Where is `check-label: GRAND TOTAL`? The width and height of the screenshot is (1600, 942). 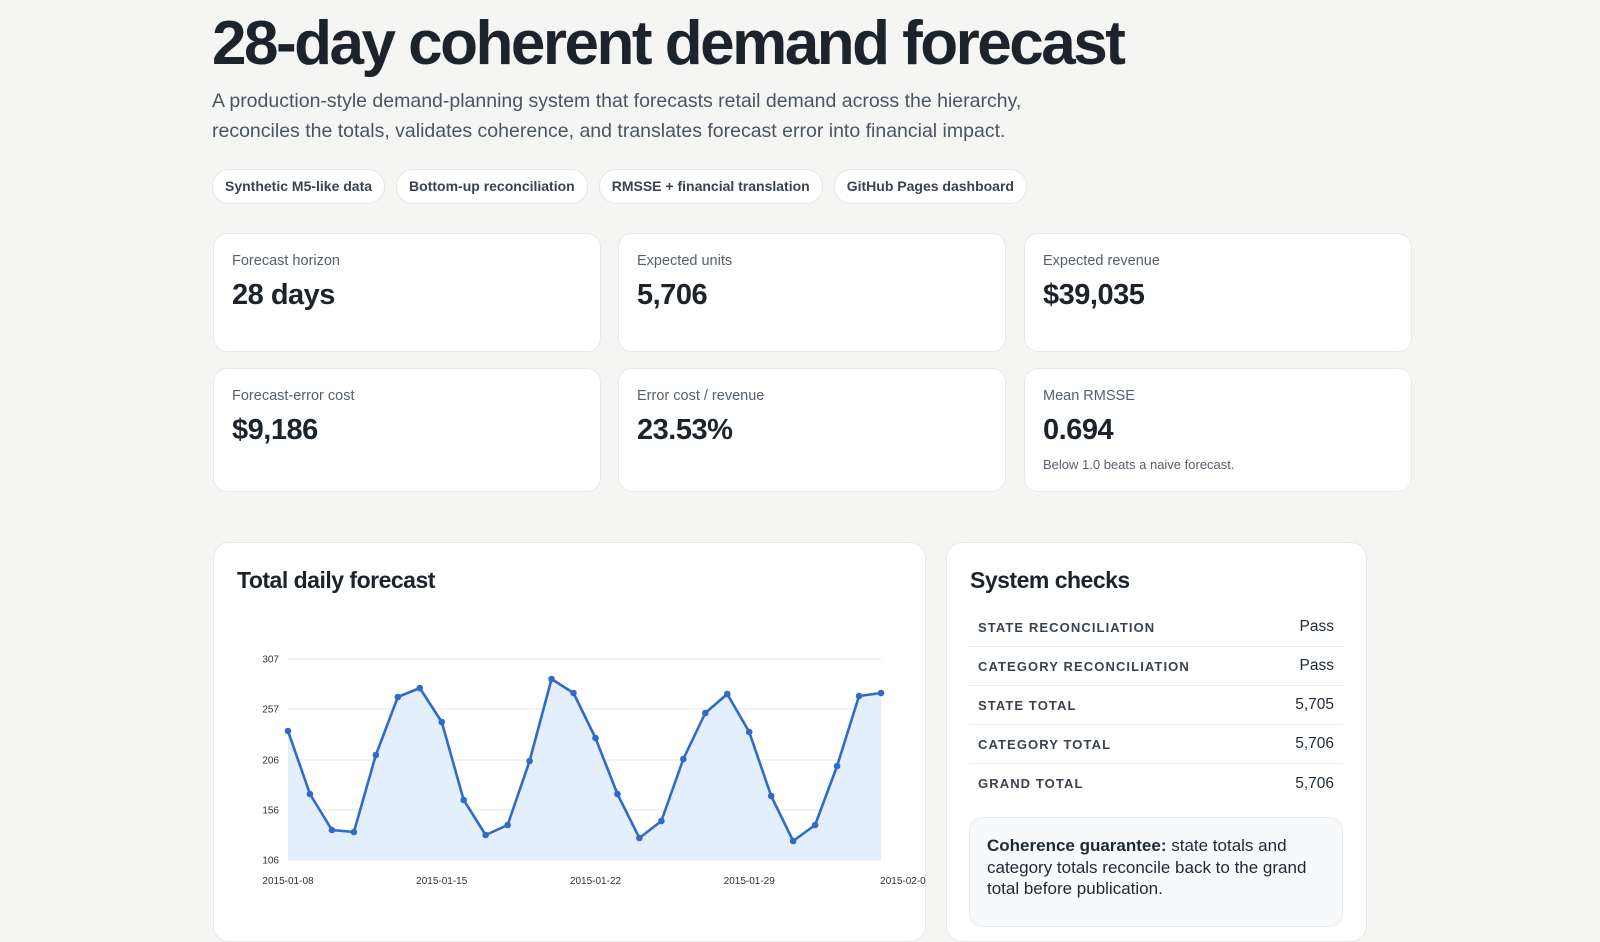 check-label: GRAND TOTAL is located at coordinates (1031, 783).